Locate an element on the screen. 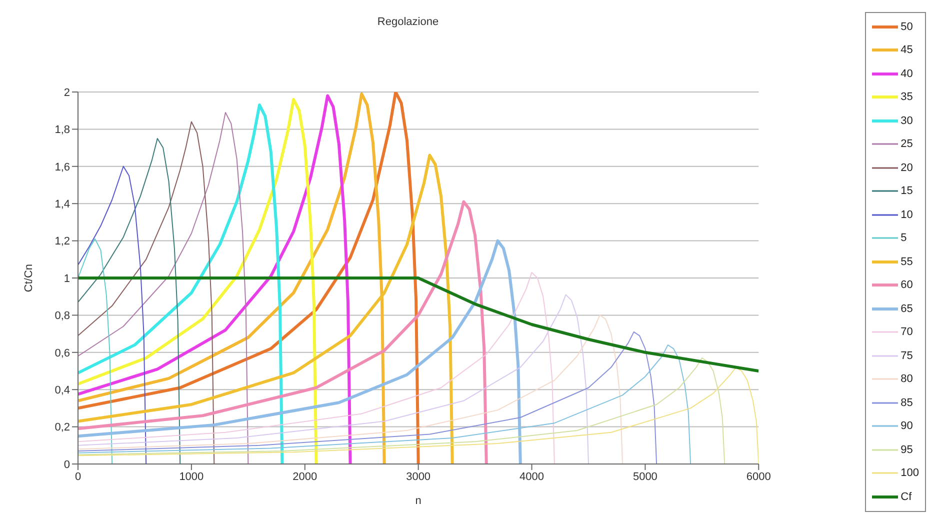  x-tick-label: 0 is located at coordinates (78, 476).